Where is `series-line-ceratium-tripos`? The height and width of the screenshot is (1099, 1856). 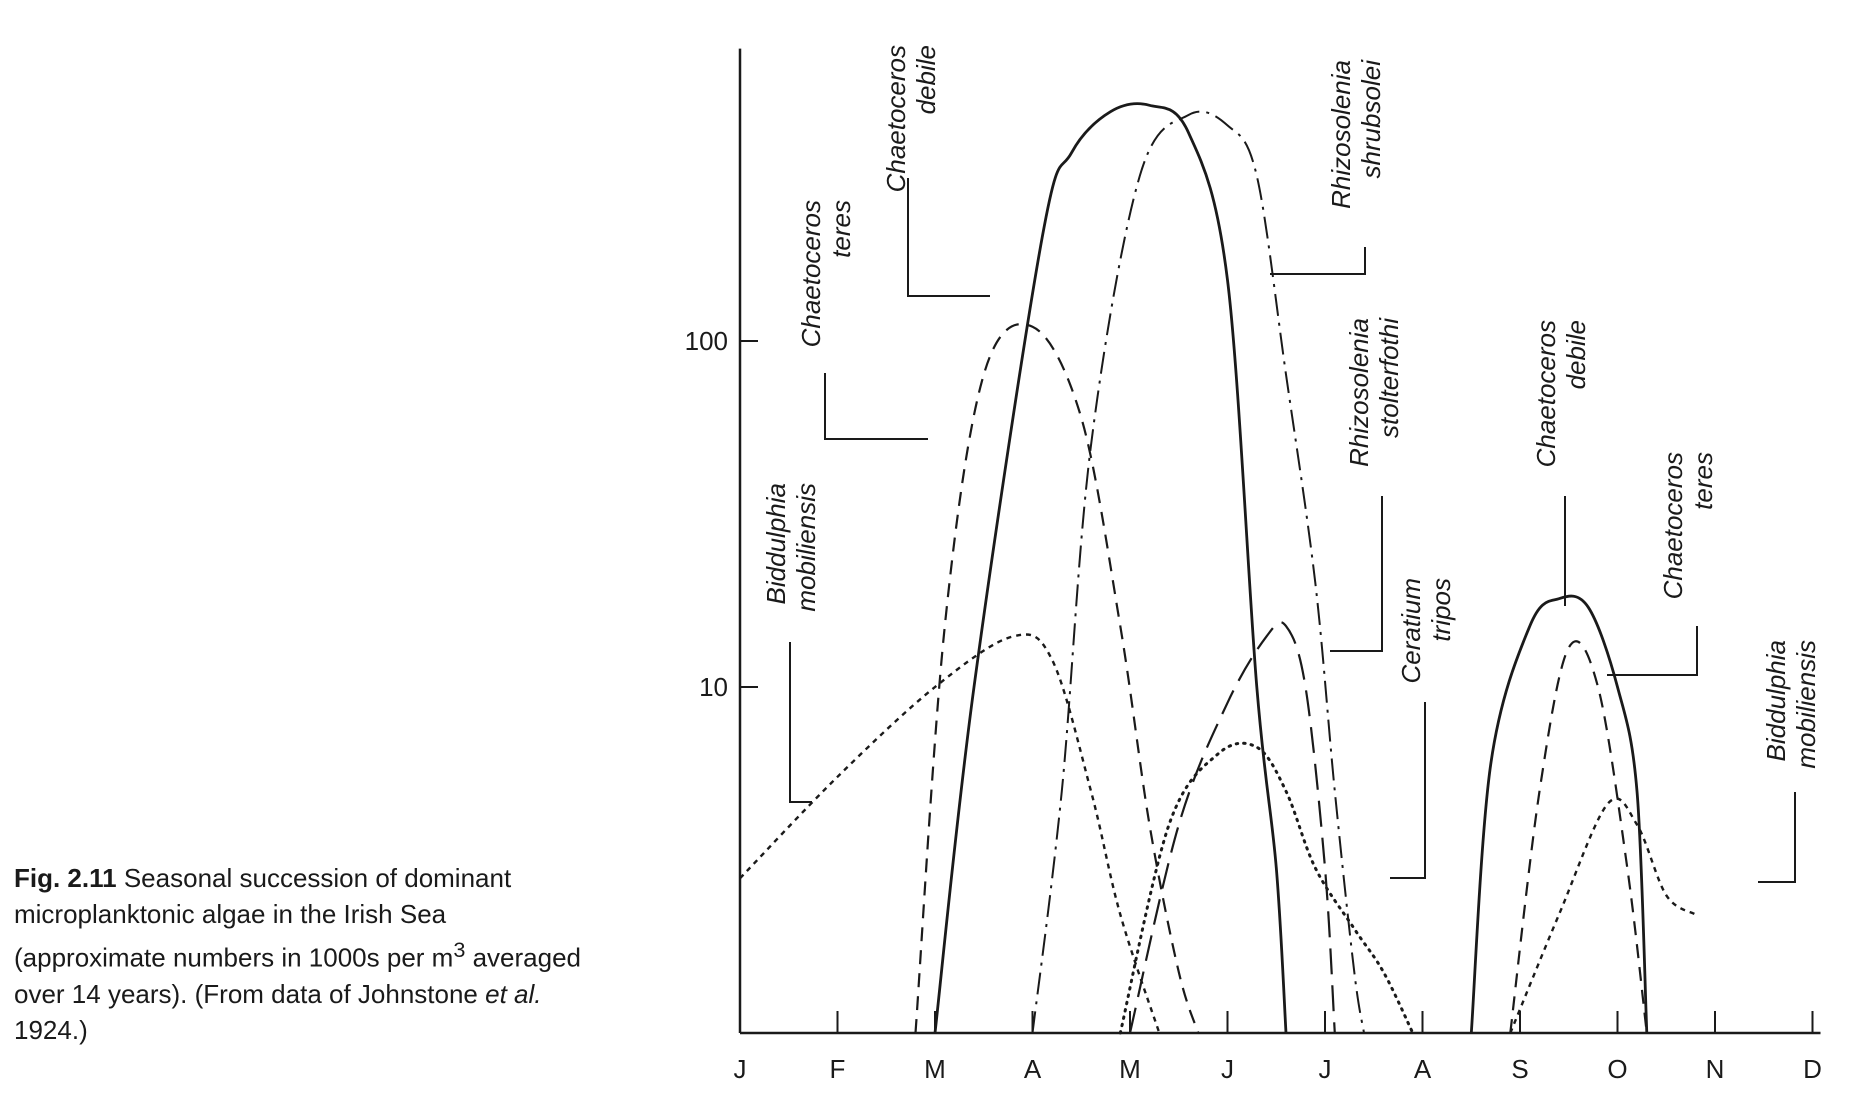
series-line-ceratium-tripos is located at coordinates (1266, 888).